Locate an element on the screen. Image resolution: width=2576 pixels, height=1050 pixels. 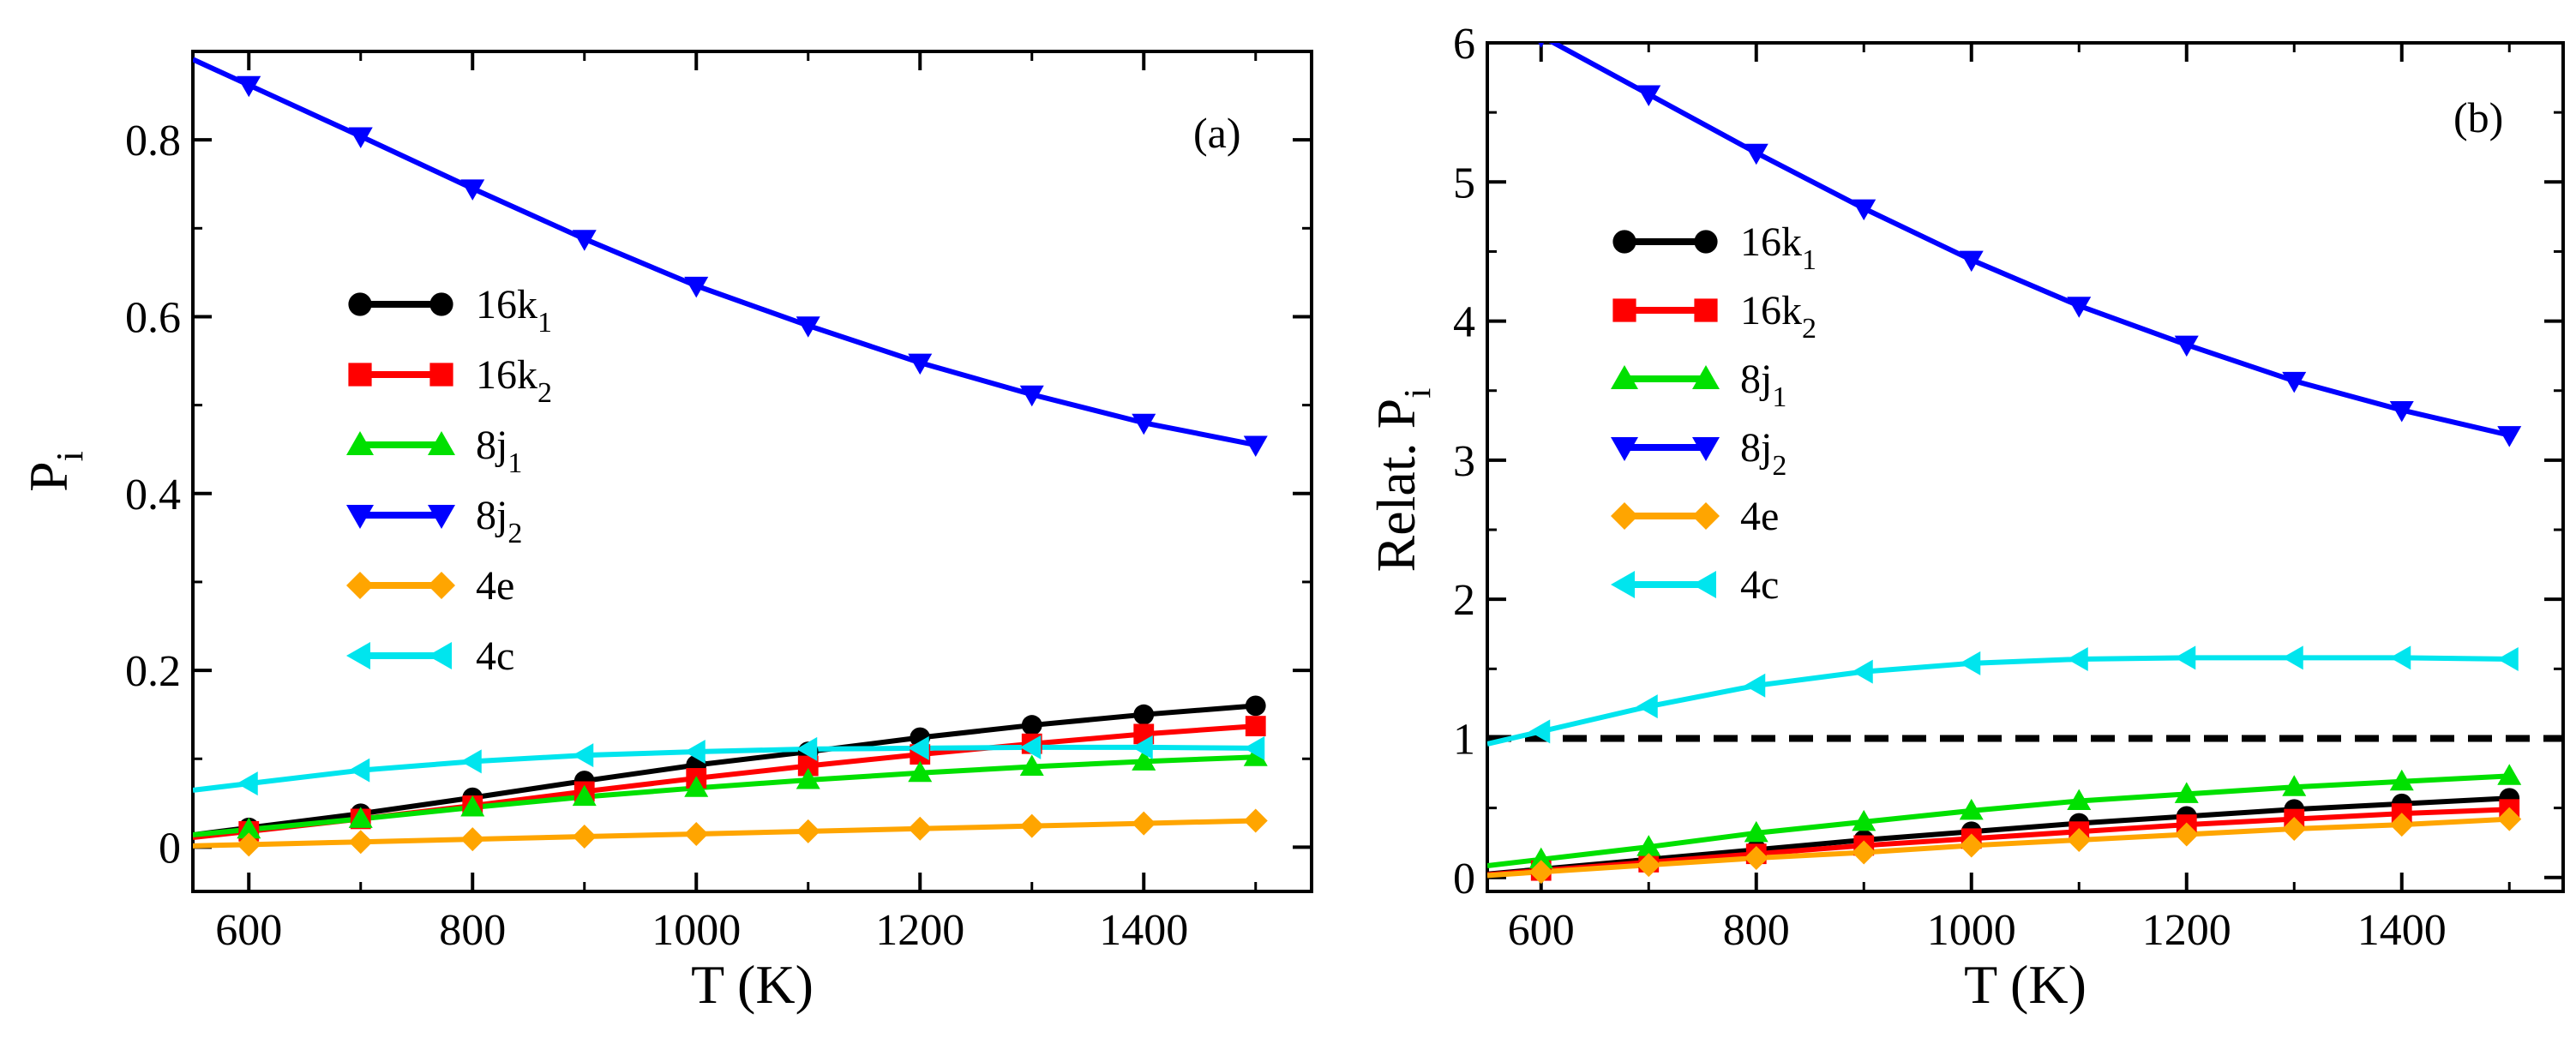
y-tick-label: 1 is located at coordinates (1464, 739).